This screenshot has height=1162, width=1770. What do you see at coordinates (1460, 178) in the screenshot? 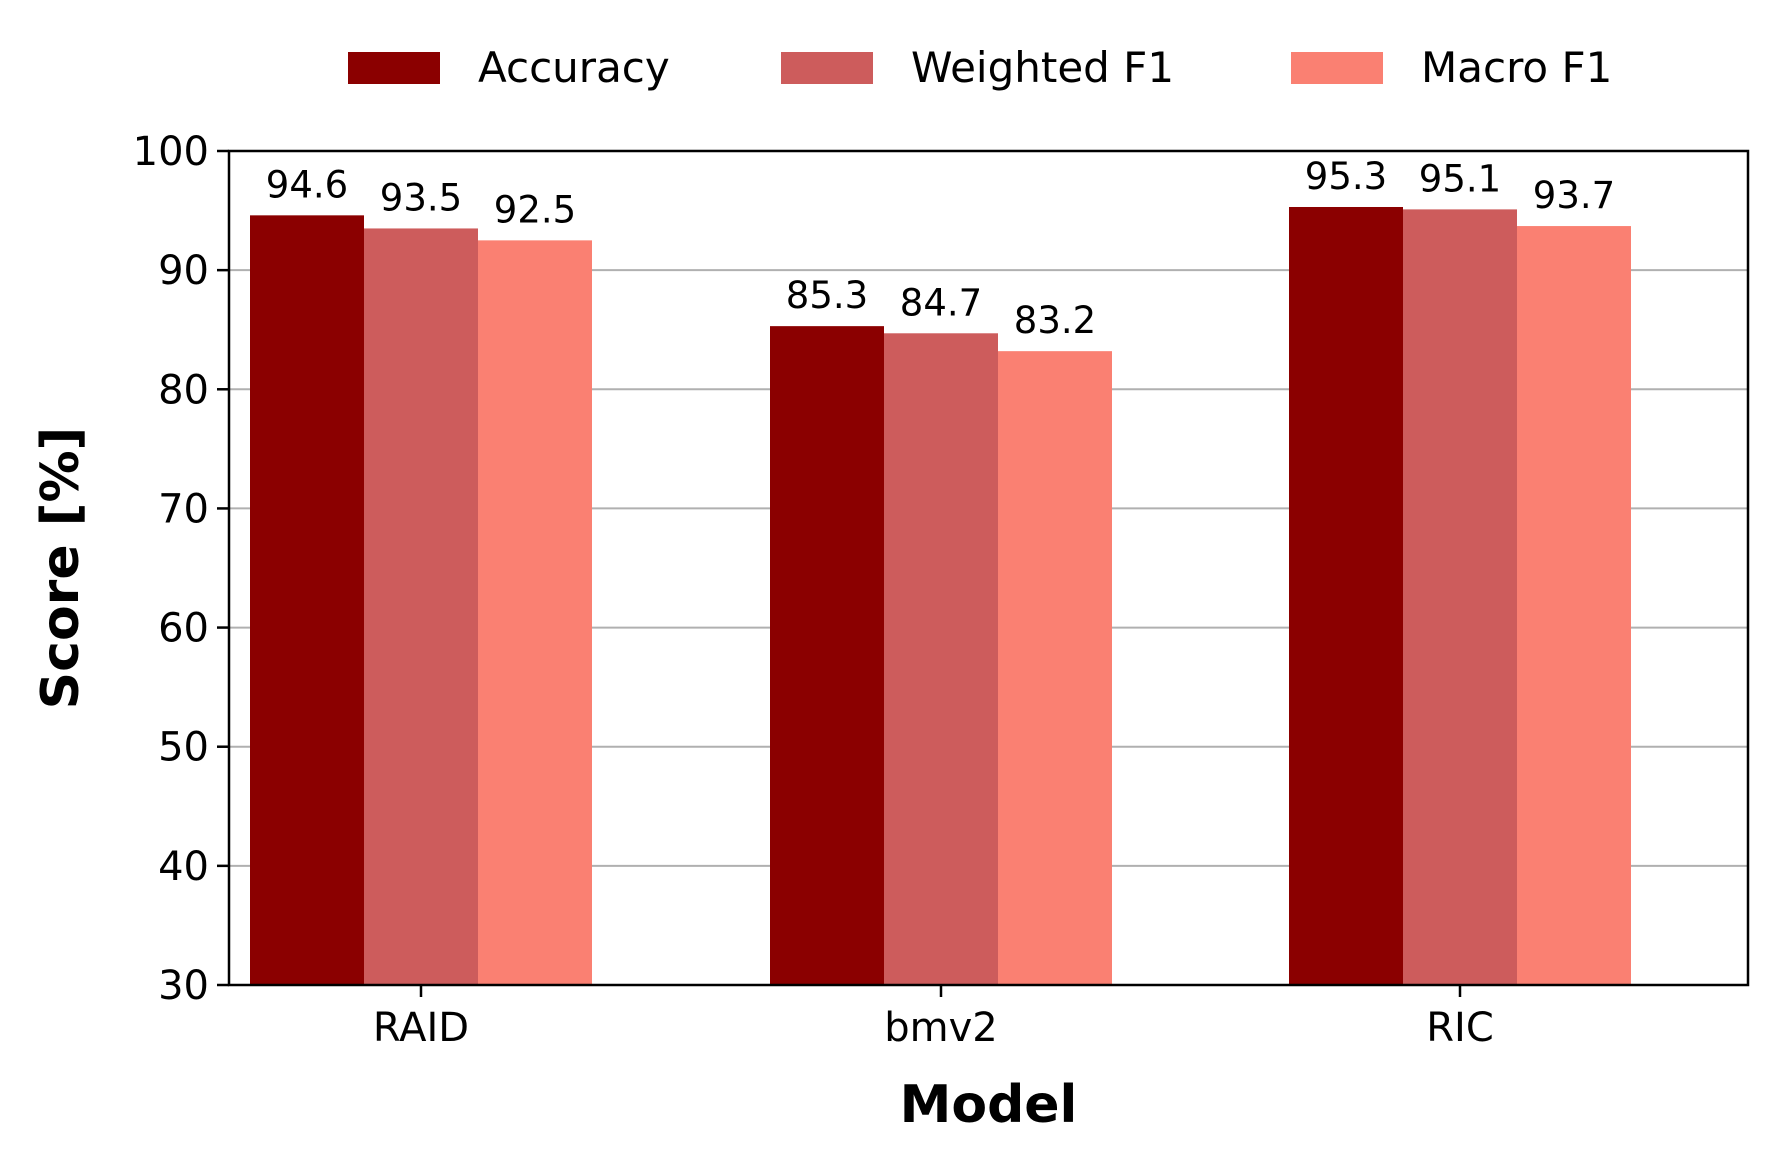
I see `data-label: 95.1` at bounding box center [1460, 178].